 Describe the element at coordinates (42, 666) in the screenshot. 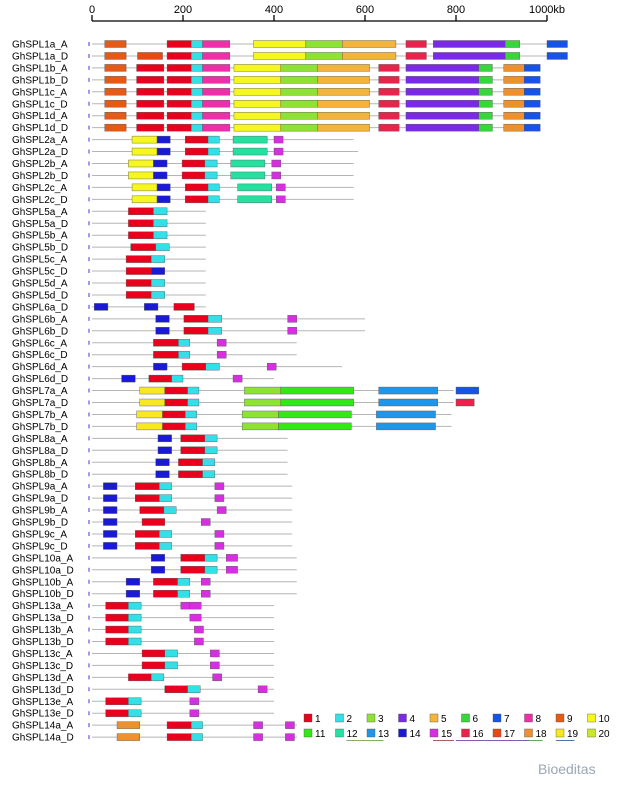

I see `gene-label: GhSPL13c_D` at that location.